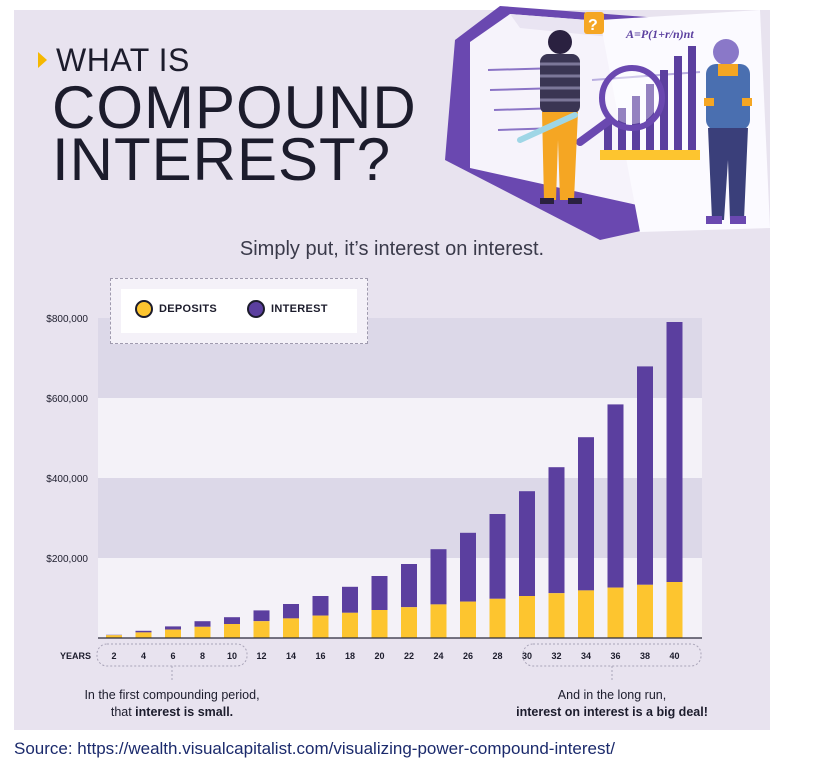  Describe the element at coordinates (291, 656) in the screenshot. I see `x-tick-label: 14` at that location.